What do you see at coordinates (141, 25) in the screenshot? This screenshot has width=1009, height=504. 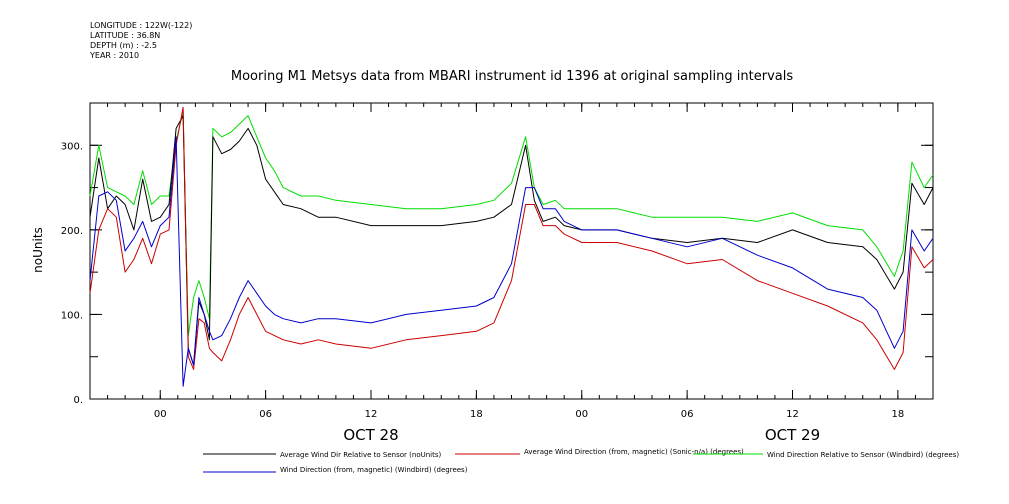 I see `longitude-text: LONGITUDE : 122W(-122)` at bounding box center [141, 25].